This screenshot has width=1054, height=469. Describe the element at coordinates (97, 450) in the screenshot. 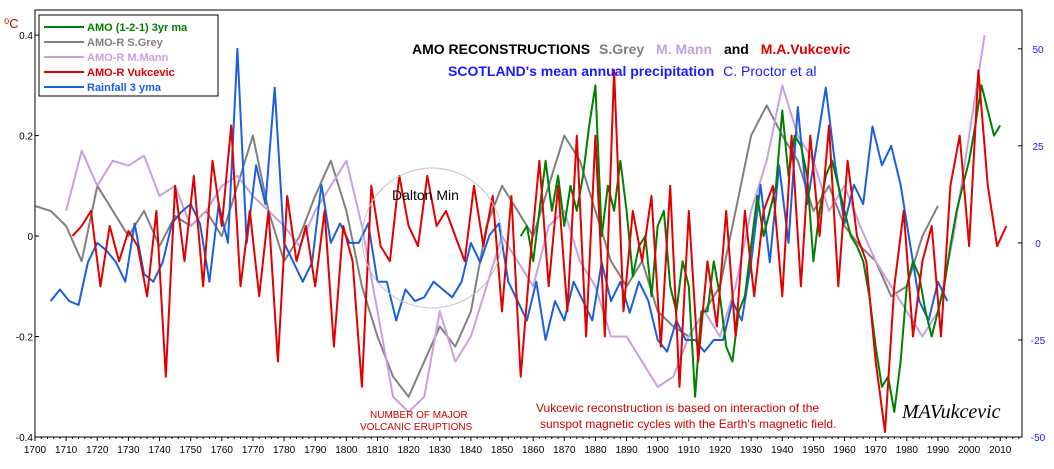

I see `x-tick-label: 1720` at that location.